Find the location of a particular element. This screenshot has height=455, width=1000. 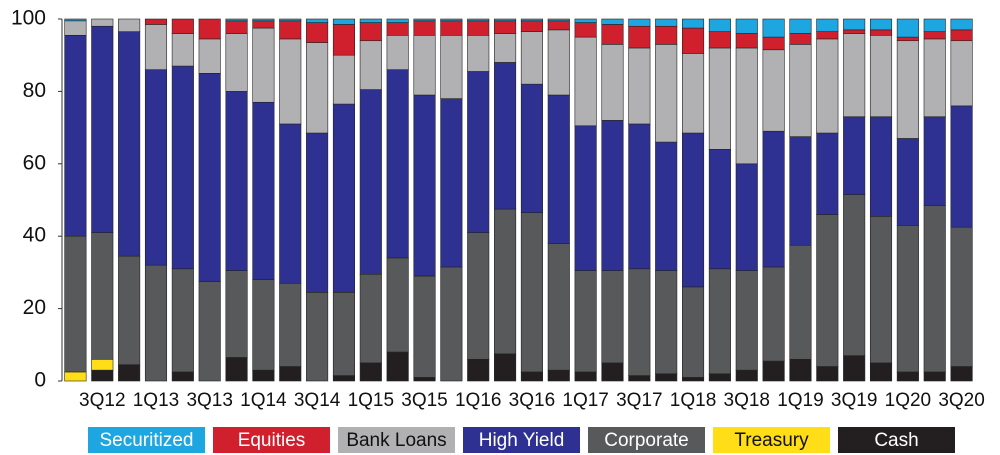

y-tick-label: 100 is located at coordinates (28, 18).